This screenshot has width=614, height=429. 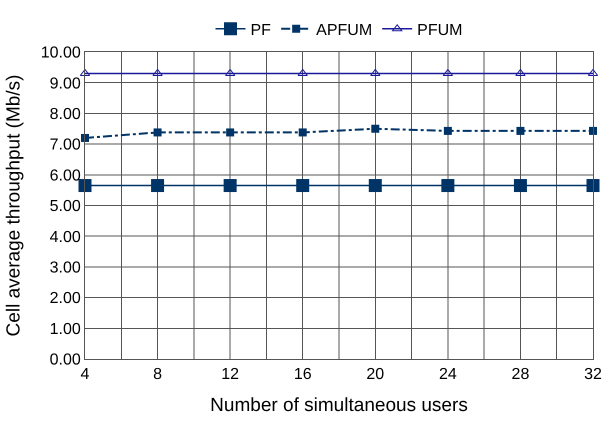 What do you see at coordinates (344, 30) in the screenshot?
I see `legend-label: APFUM` at bounding box center [344, 30].